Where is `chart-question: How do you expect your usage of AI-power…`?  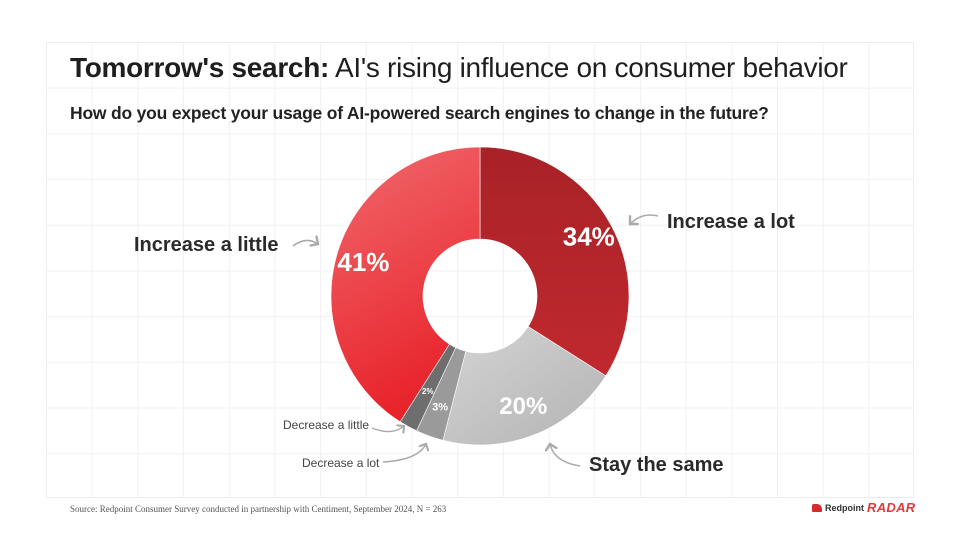
chart-question: How do you expect your usage of AI-power… is located at coordinates (419, 113).